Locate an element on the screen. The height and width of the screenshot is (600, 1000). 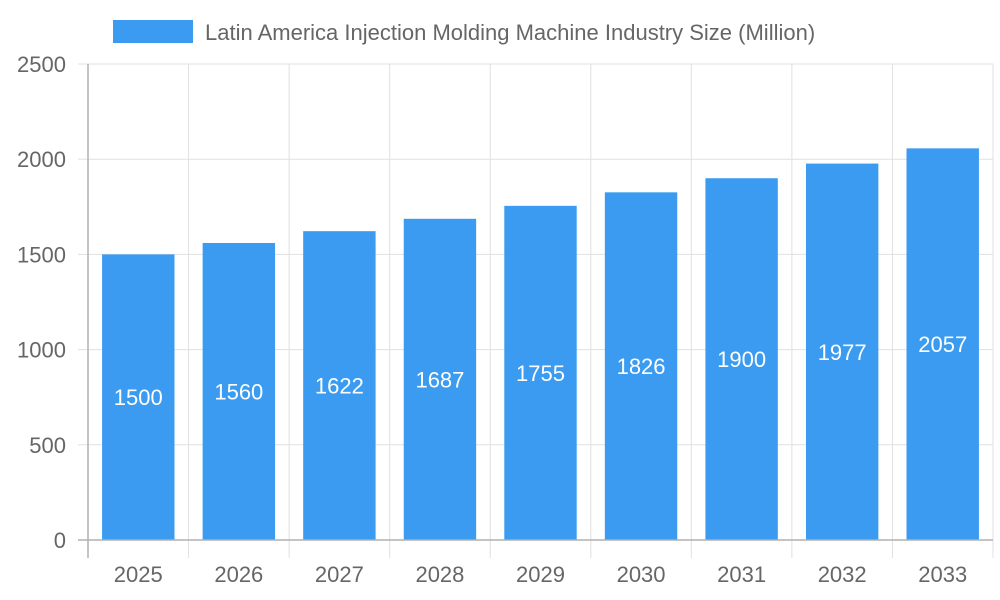
data-label: 1622 is located at coordinates (339, 386).